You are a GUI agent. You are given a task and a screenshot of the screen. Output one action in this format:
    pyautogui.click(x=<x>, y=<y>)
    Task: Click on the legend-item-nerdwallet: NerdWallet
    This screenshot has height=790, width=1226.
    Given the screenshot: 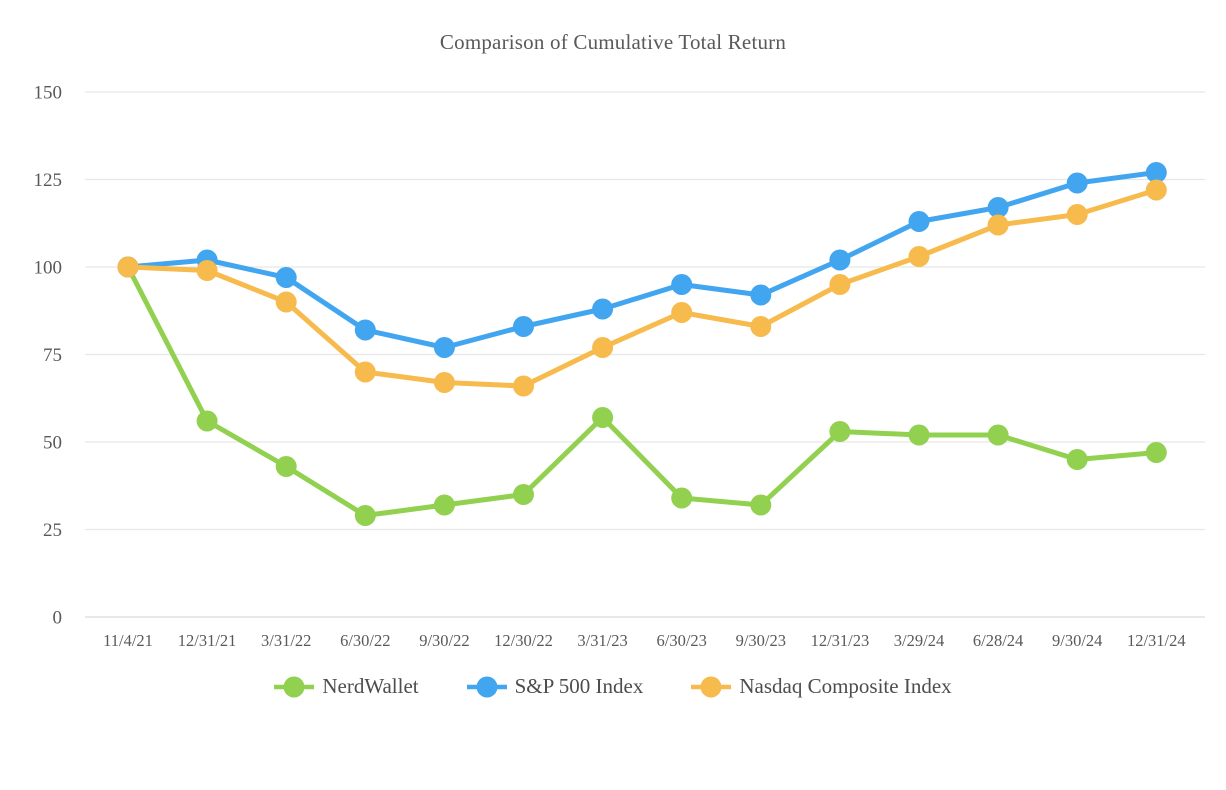 What is the action you would take?
    pyautogui.click(x=346, y=686)
    